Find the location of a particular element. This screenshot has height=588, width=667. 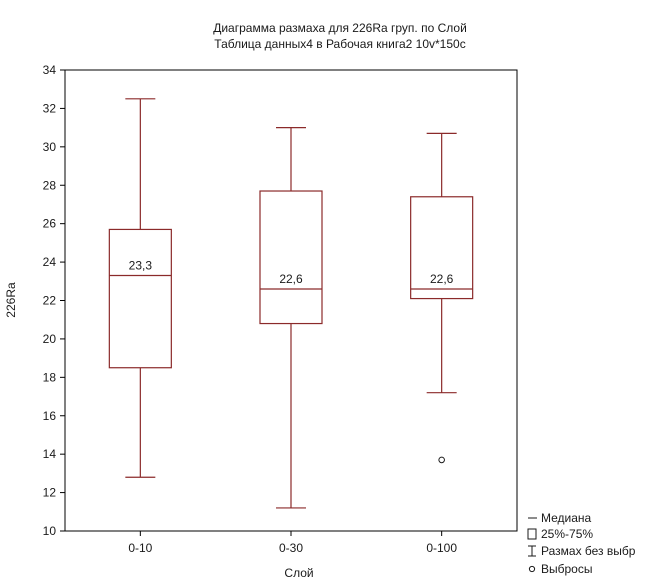

y-tick-label: 10 is located at coordinates (50, 531).